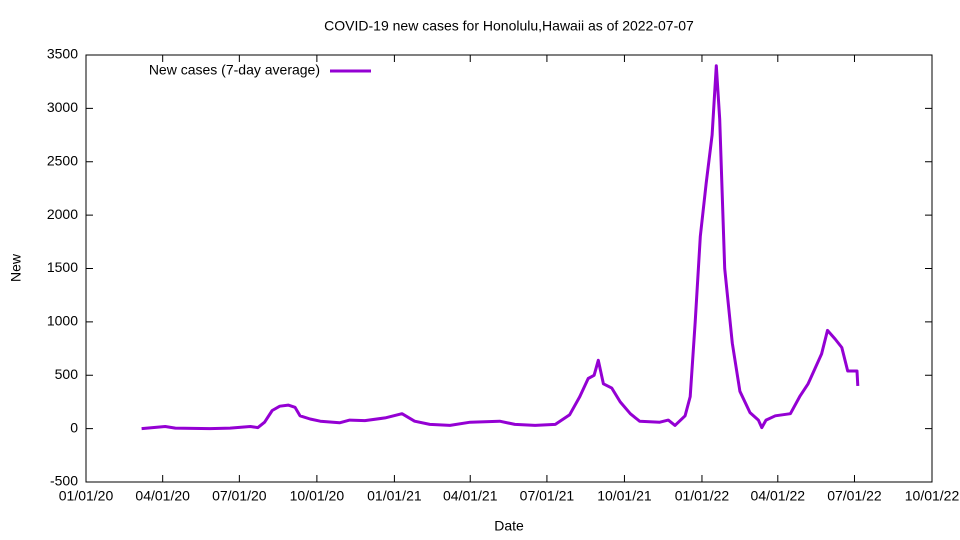  I want to click on x-tick-label: 07/01/20, so click(239, 496).